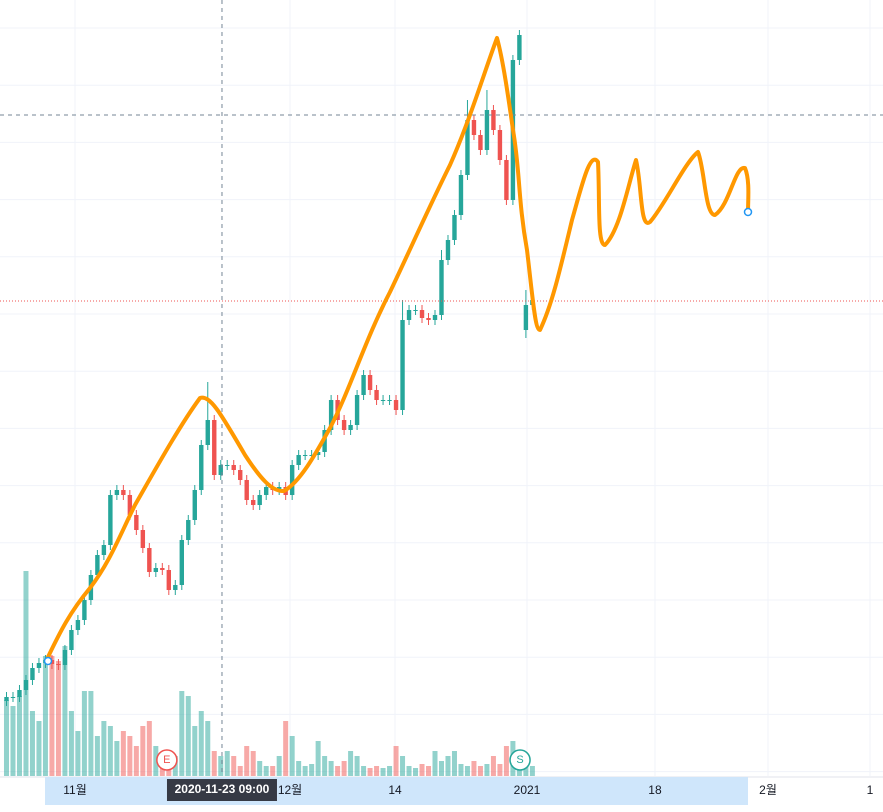 This screenshot has height=812, width=883. What do you see at coordinates (527, 790) in the screenshot?
I see `x-tick-label: 2021` at bounding box center [527, 790].